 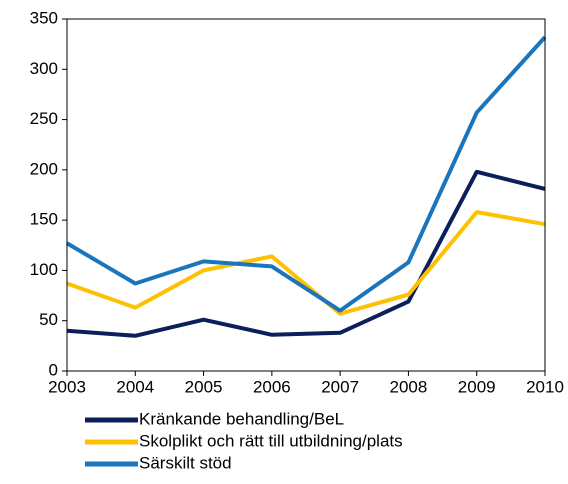 I want to click on y-tick-label: 150, so click(x=44, y=219).